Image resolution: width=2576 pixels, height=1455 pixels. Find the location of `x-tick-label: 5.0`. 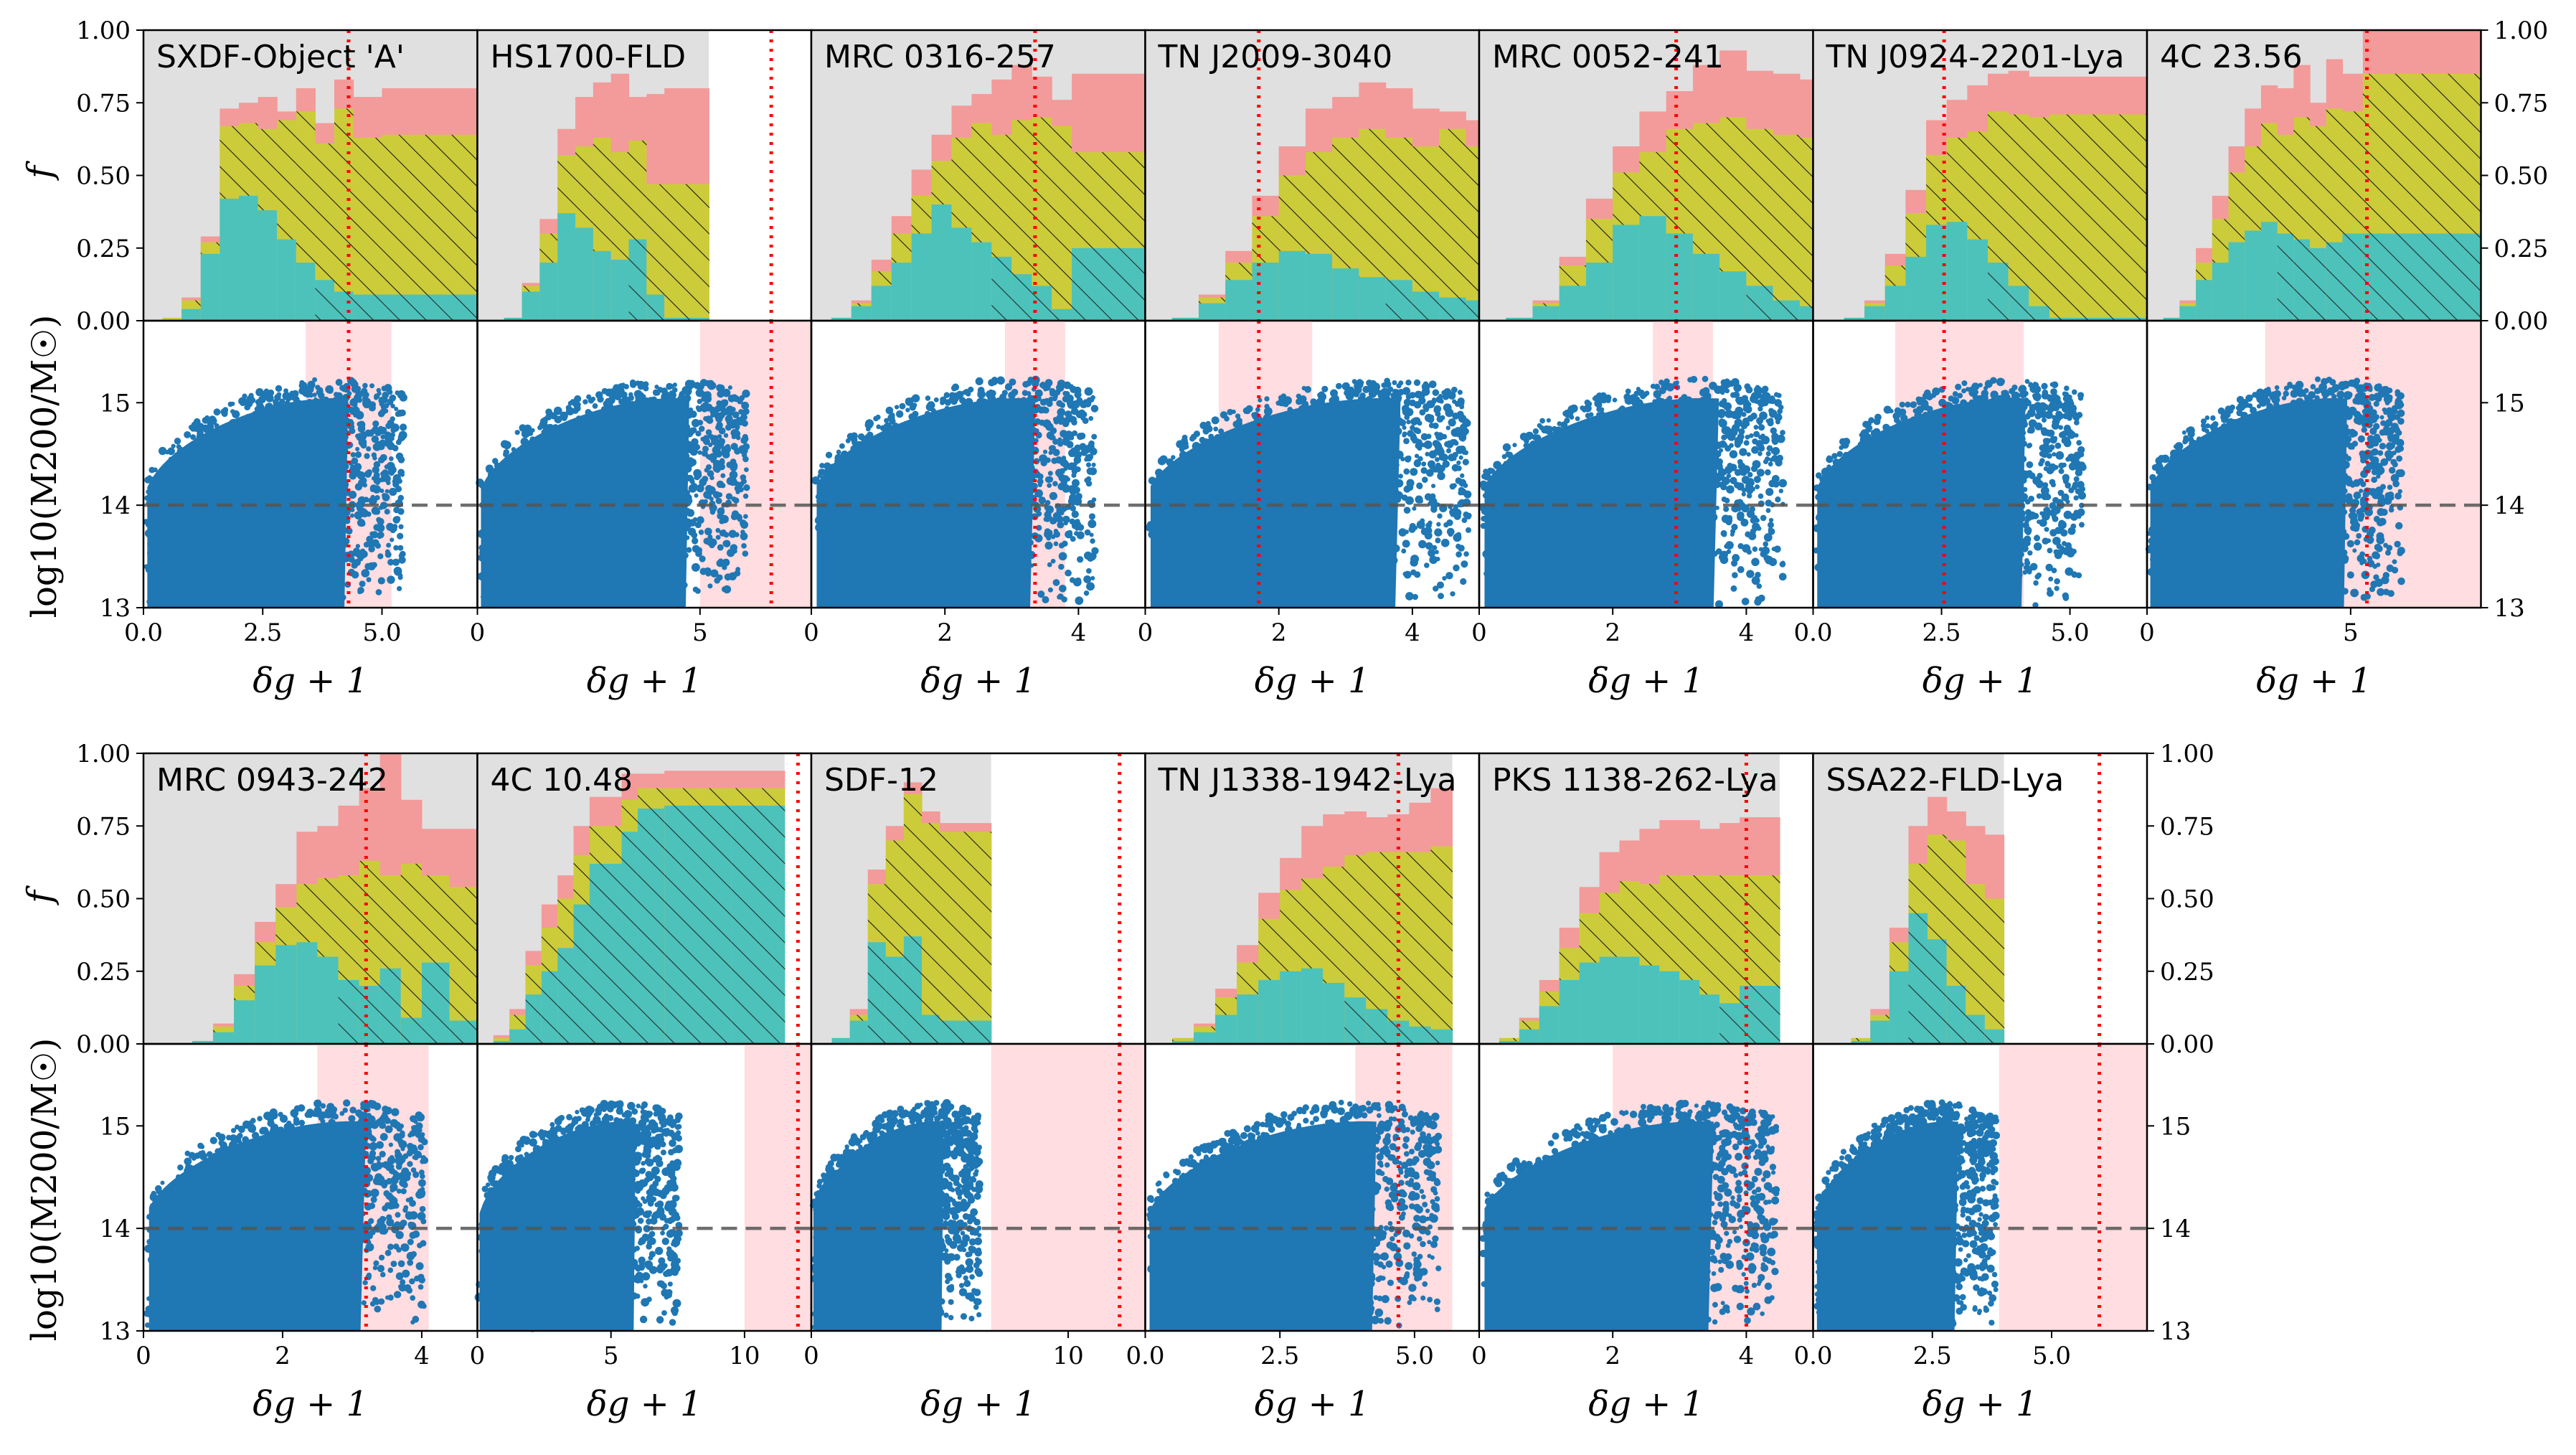

x-tick-label: 5.0 is located at coordinates (381, 632).